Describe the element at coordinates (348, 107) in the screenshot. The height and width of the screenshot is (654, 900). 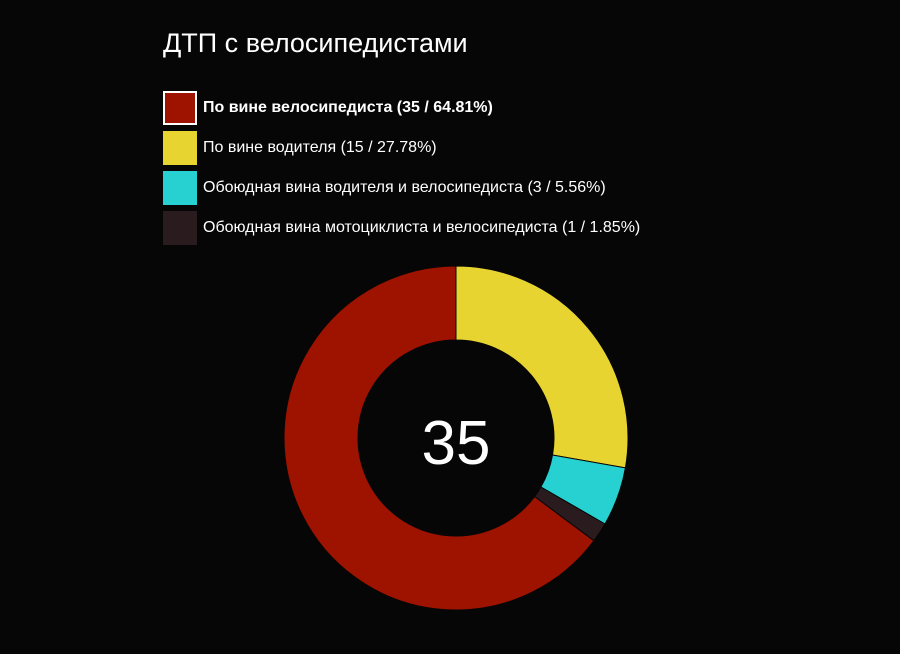
I see `legend-label: По вине велосипедиста (35 / 64.81%)` at that location.